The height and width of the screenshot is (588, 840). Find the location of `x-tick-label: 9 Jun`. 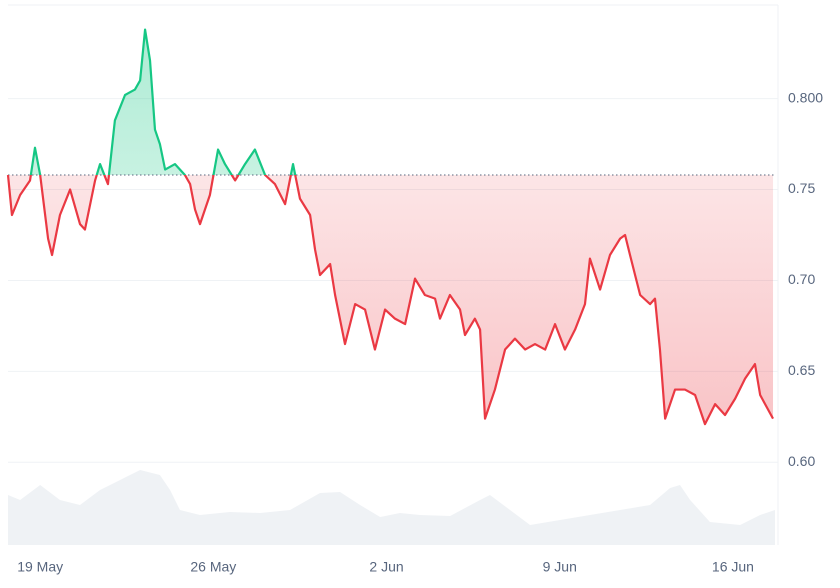

x-tick-label: 9 Jun is located at coordinates (560, 567).